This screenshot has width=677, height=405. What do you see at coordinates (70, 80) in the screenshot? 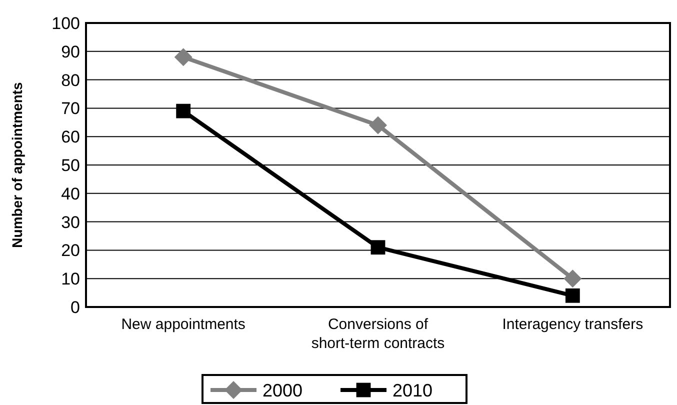
I see `y-tick-label: 80` at bounding box center [70, 80].